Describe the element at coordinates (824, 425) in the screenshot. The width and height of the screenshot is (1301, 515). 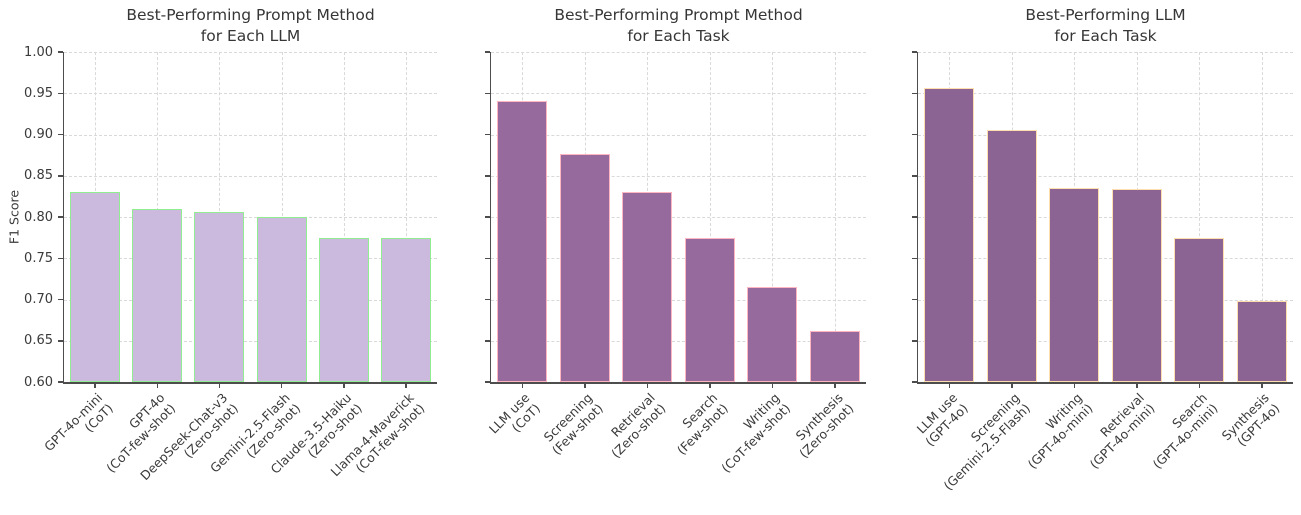
I see `x-tick-label: Synthesis (Zero-shot)` at that location.